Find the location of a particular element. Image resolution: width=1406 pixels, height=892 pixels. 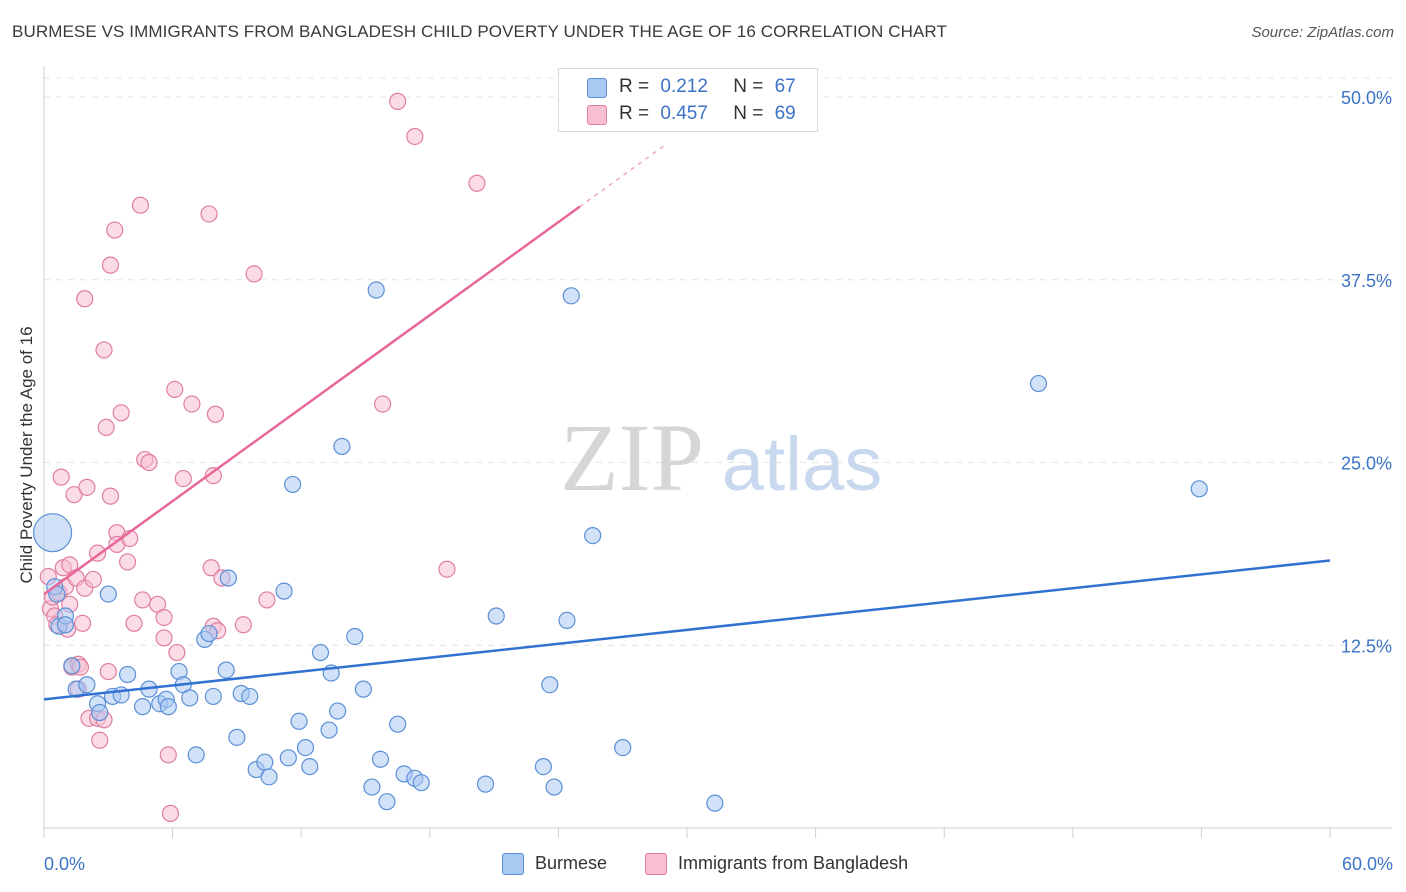

legend-r-label: R = is located at coordinates (634, 86).